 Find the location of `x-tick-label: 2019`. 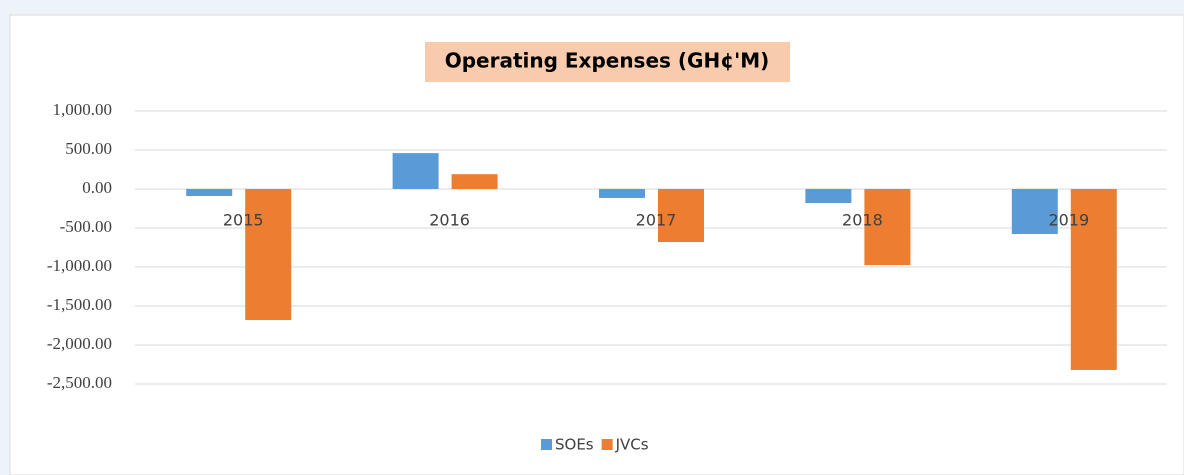

x-tick-label: 2019 is located at coordinates (1068, 220).